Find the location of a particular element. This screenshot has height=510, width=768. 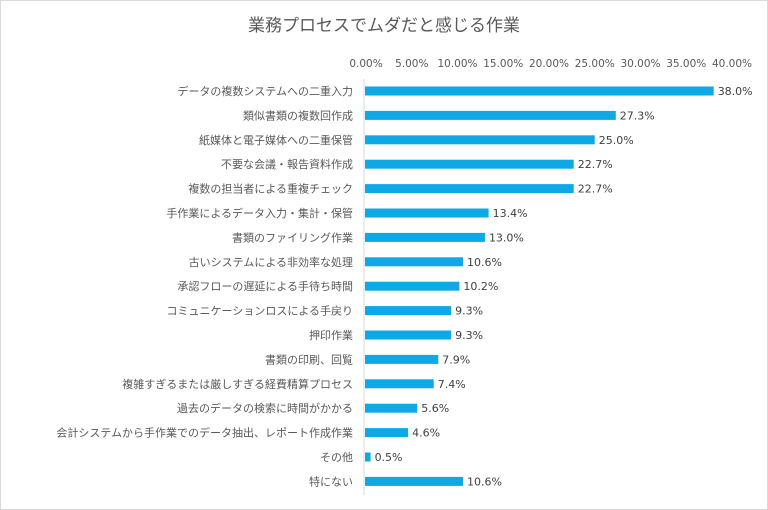

x-tick-label: 10.00% is located at coordinates (457, 64).